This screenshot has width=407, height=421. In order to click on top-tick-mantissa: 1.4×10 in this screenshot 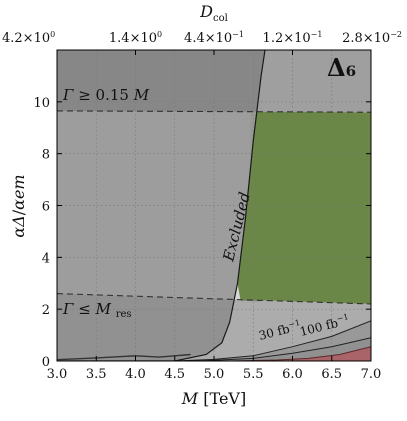, I will do `click(133, 38)`.